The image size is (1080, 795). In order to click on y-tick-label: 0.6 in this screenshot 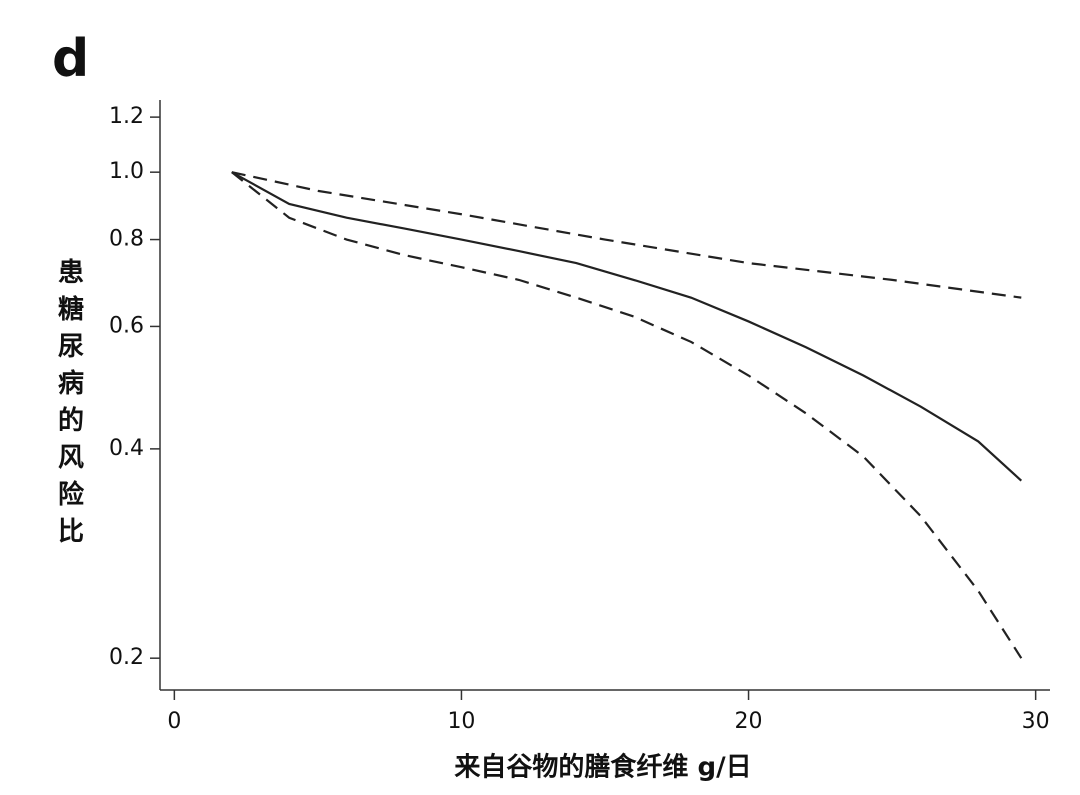, I will do `click(126, 325)`.